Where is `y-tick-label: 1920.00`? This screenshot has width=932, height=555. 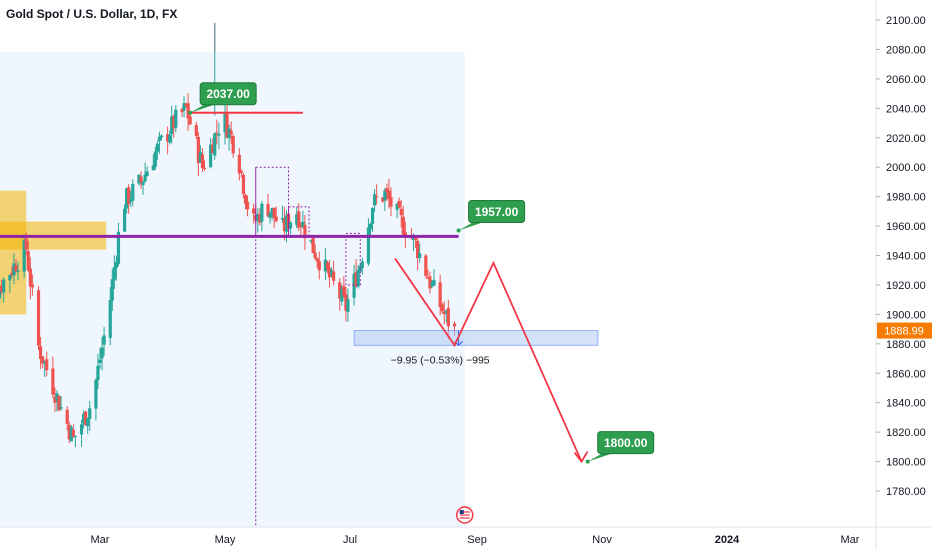
y-tick-label: 1920.00 is located at coordinates (906, 286).